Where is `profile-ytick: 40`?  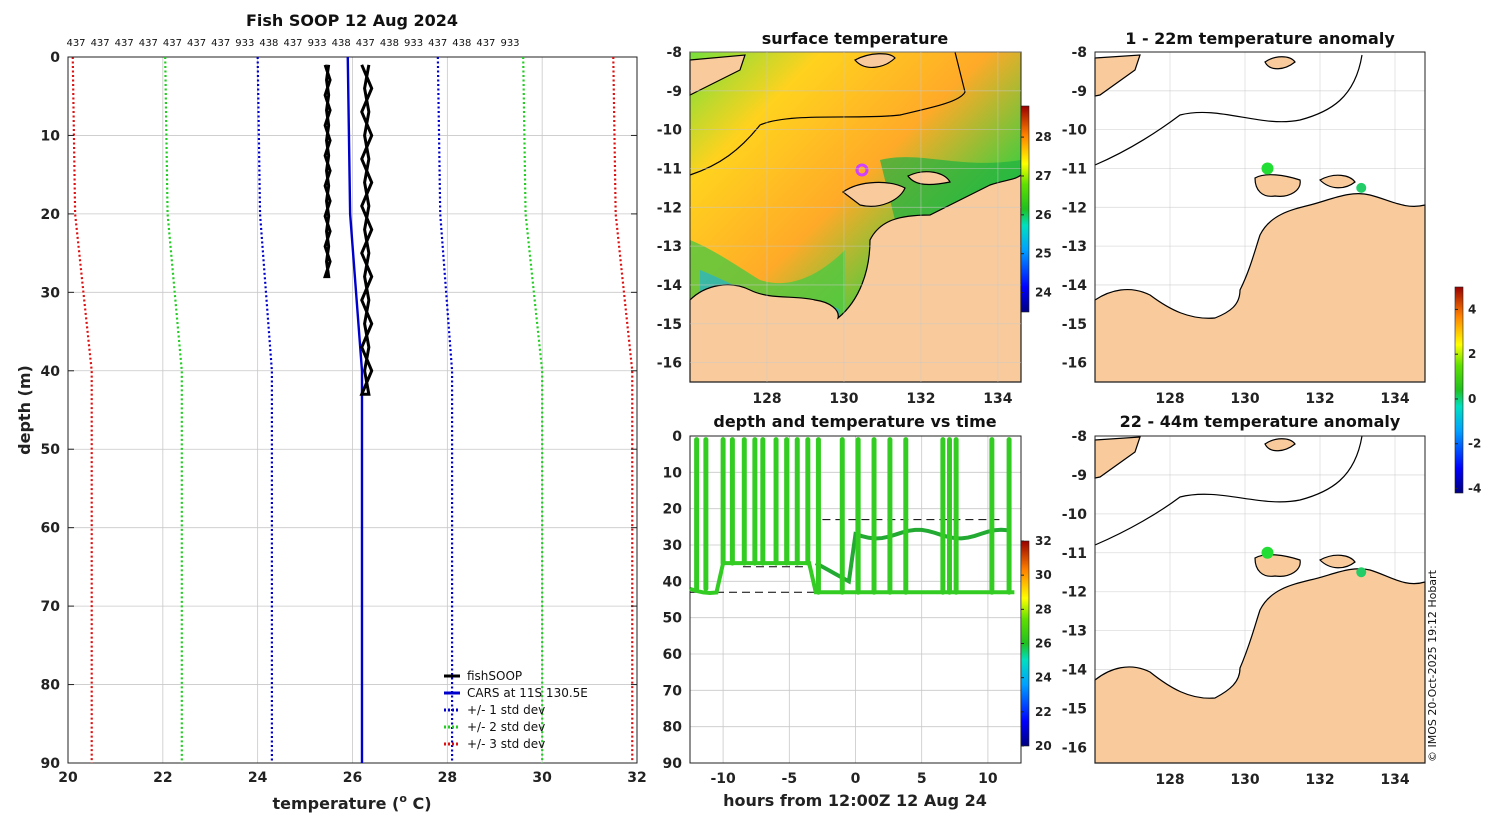 profile-ytick: 40 is located at coordinates (51, 372).